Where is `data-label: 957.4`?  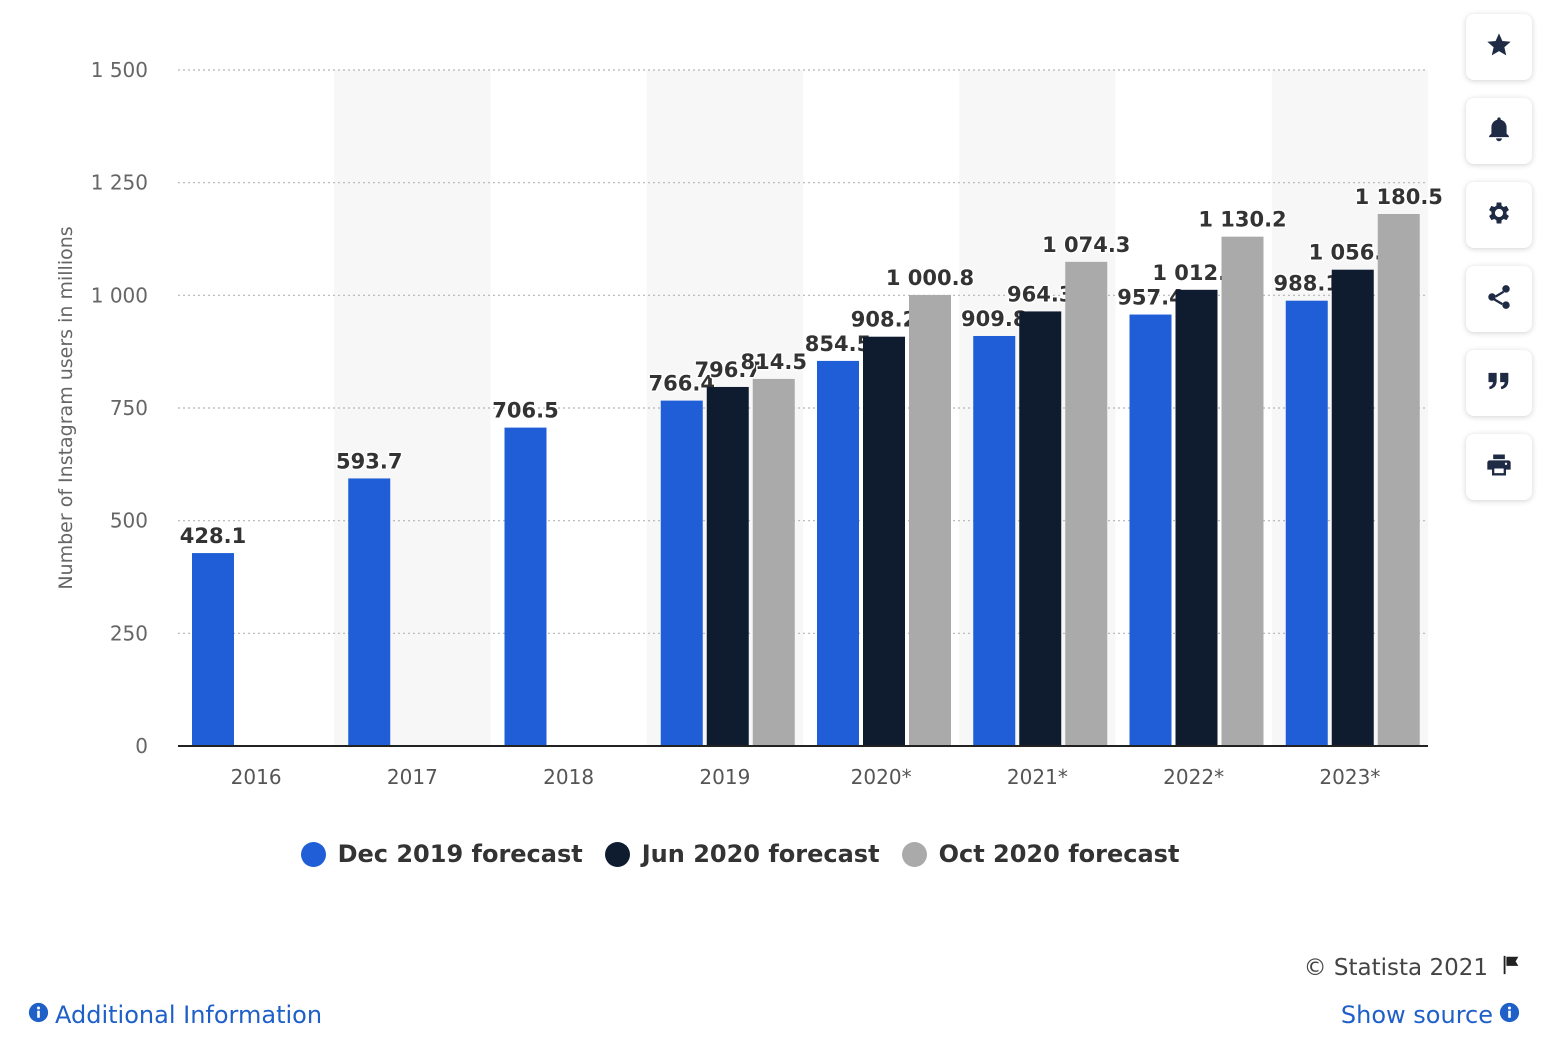 data-label: 957.4 is located at coordinates (1150, 298).